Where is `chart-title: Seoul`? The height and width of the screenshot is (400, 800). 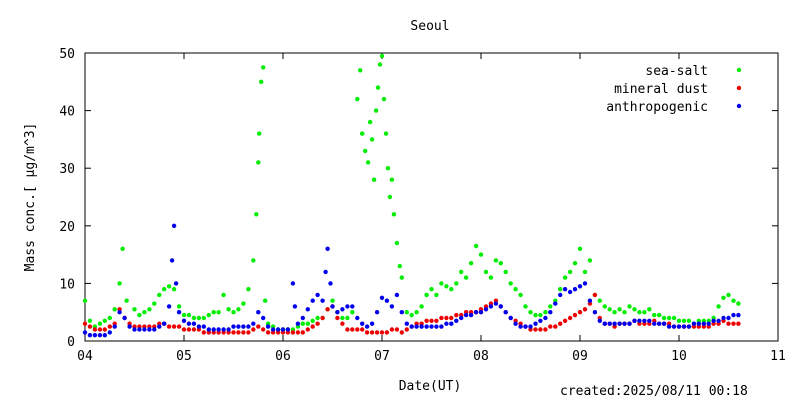
chart-title: Seoul is located at coordinates (429, 26).